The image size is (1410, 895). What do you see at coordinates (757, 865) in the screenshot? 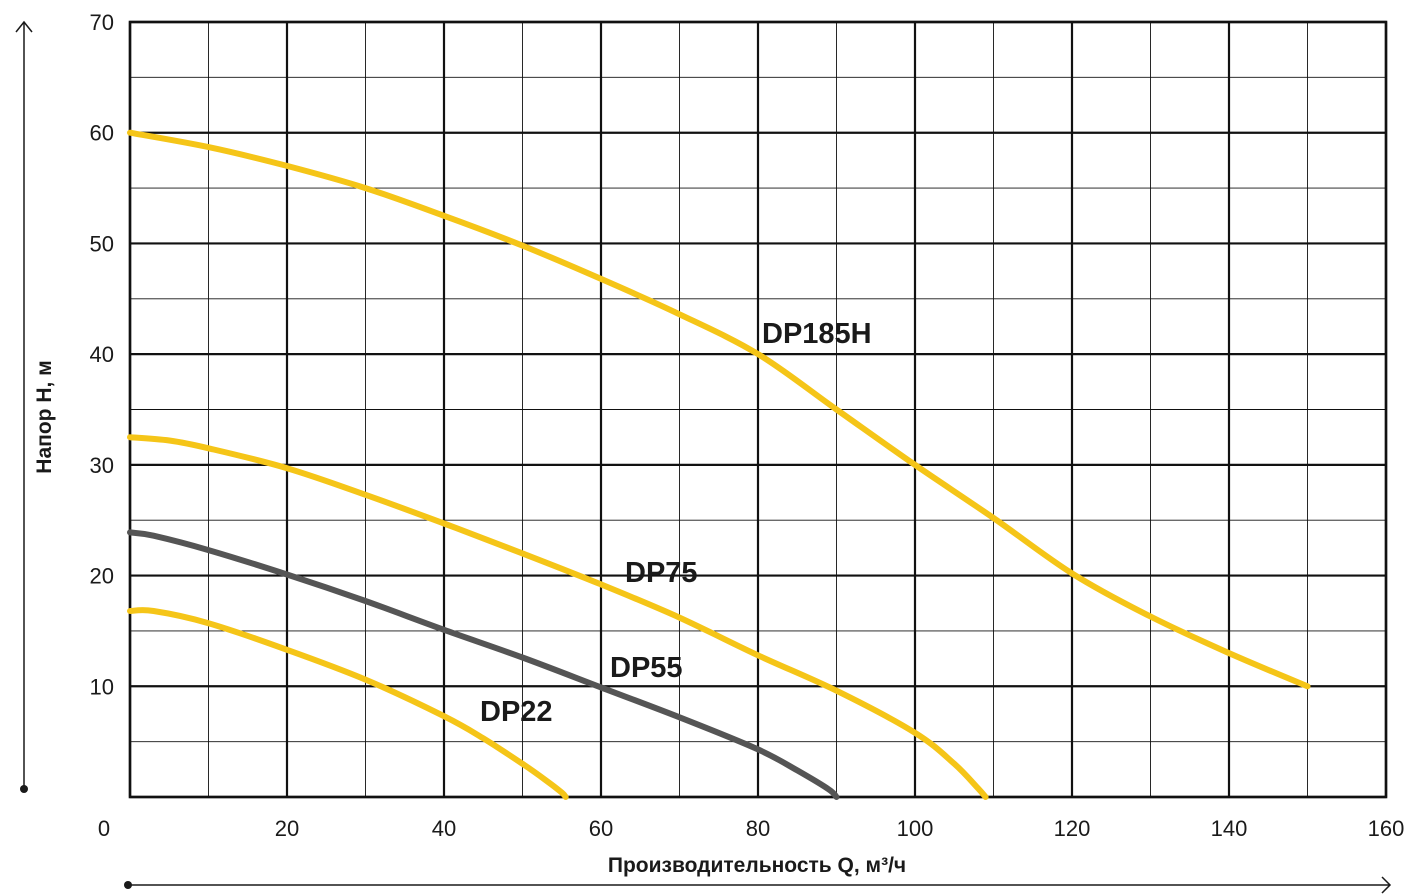
I see `x-axis-label: Производительность Q, м³/ч` at bounding box center [757, 865].